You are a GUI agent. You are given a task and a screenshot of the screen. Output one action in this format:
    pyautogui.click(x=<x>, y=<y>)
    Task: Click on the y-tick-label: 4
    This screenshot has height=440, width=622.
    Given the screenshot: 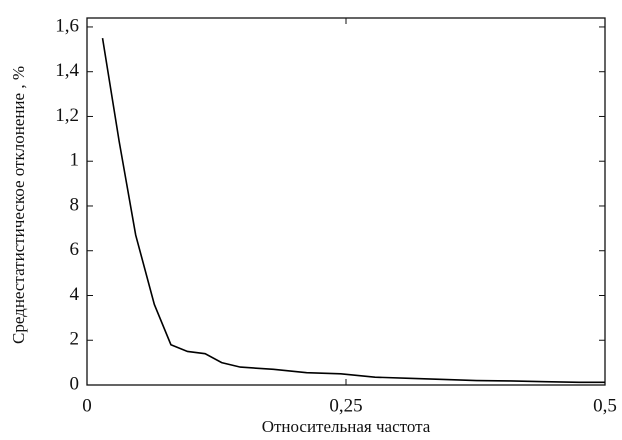 What is the action you would take?
    pyautogui.click(x=75, y=294)
    